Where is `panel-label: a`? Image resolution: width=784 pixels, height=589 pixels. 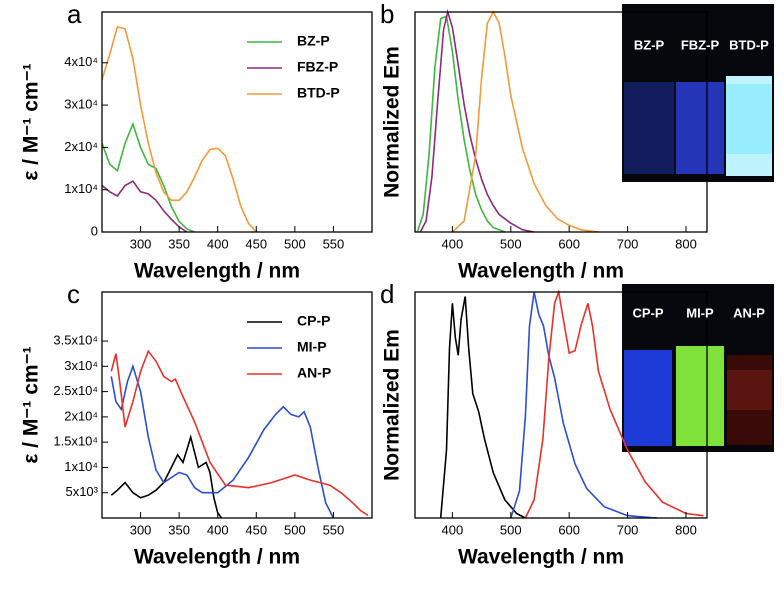
panel-label: a is located at coordinates (74, 14).